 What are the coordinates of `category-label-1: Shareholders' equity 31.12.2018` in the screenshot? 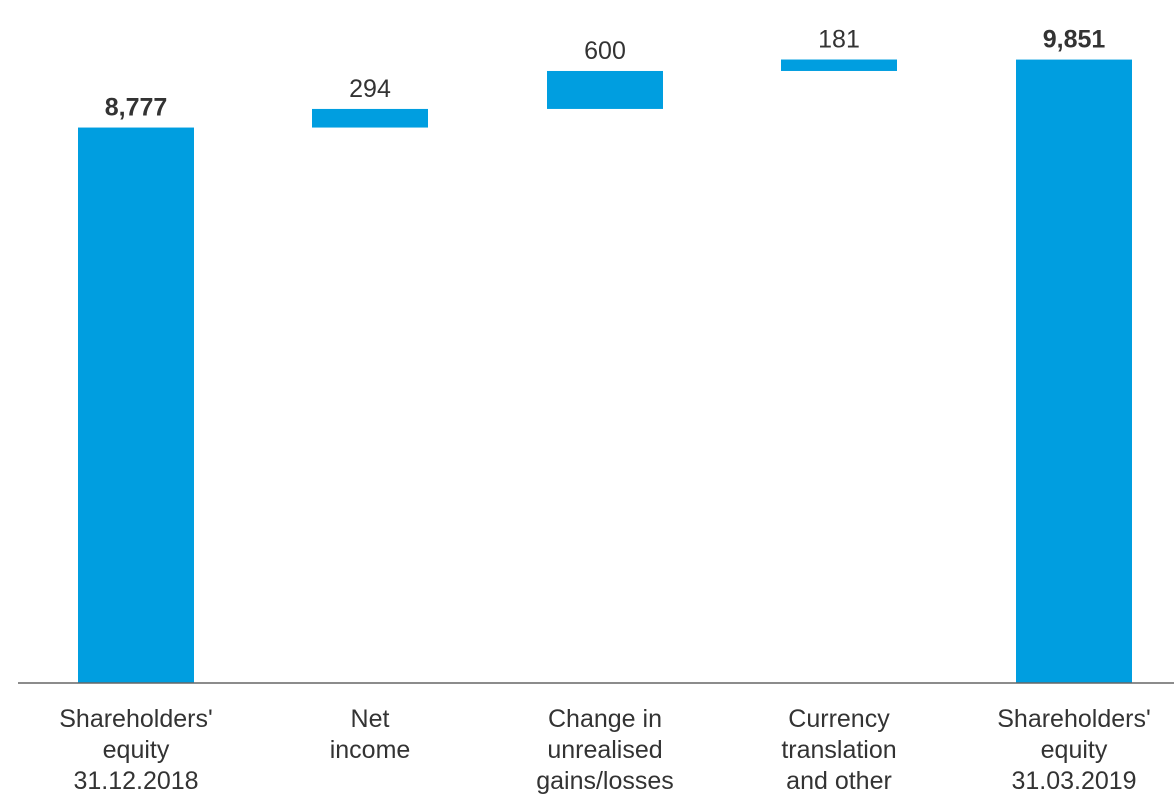 It's located at (136, 750).